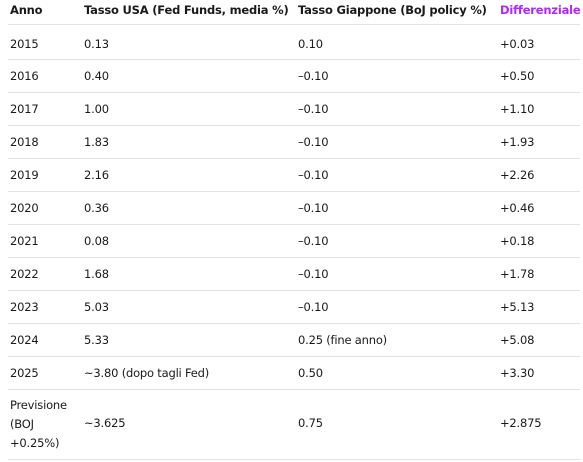 The image size is (583, 462). I want to click on cell-us-rate: ~3.80 (dopo tagli Fed), so click(147, 373).